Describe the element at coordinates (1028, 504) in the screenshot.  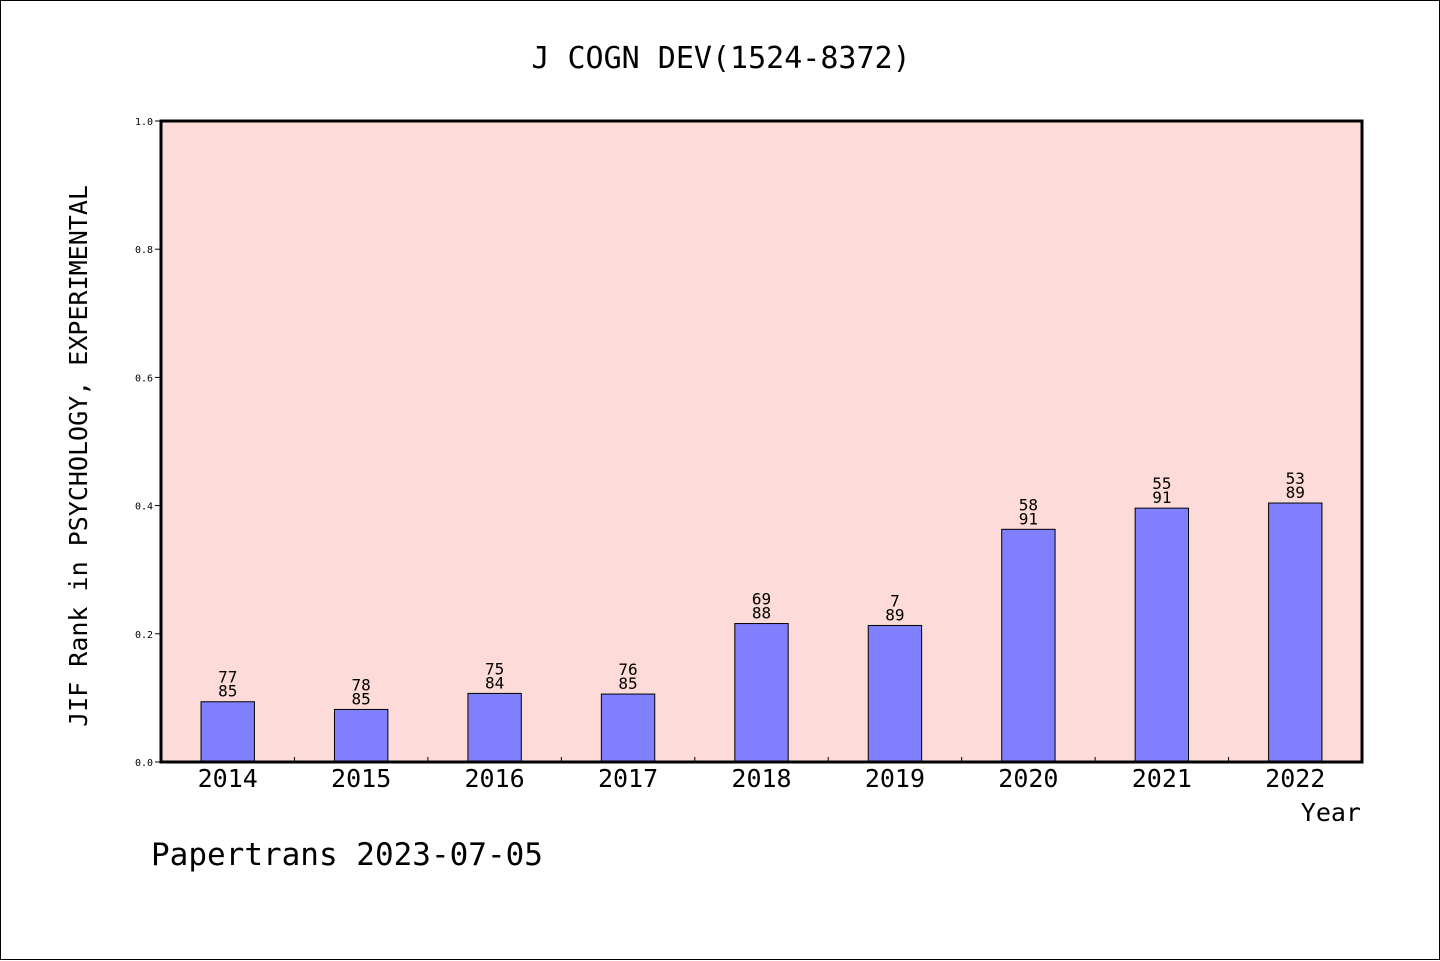
I see `bar-label-2020-1: 58` at that location.